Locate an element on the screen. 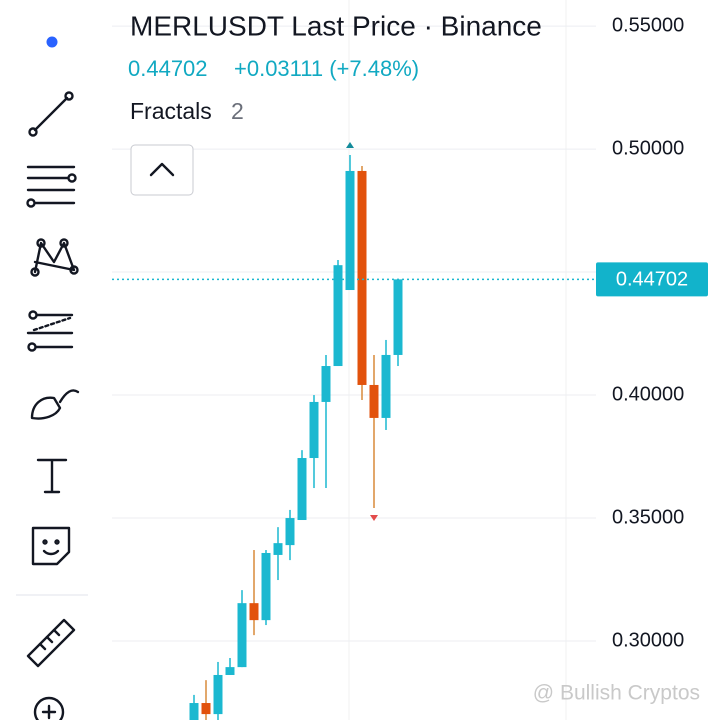 Image resolution: width=720 pixels, height=720 pixels. fractal-up is located at coordinates (350, 144).